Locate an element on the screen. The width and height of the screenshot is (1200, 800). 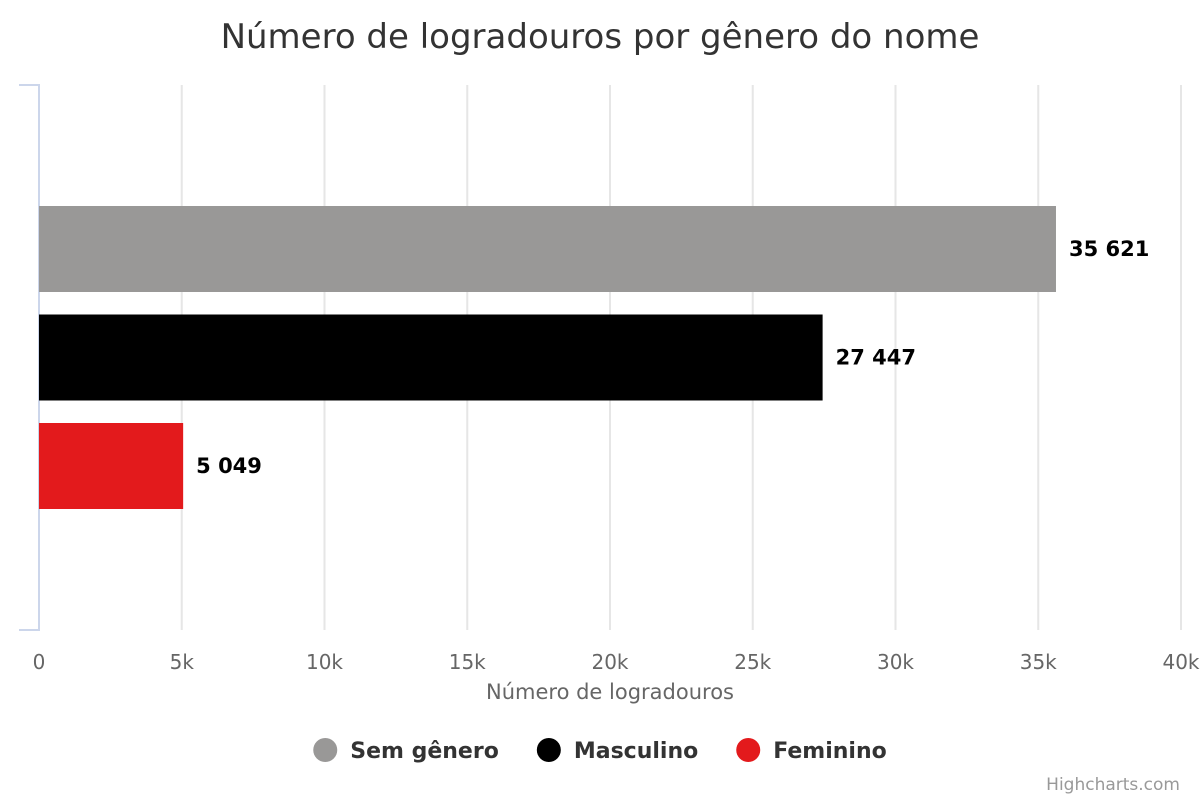
x-tick-label: 20k is located at coordinates (609, 662).